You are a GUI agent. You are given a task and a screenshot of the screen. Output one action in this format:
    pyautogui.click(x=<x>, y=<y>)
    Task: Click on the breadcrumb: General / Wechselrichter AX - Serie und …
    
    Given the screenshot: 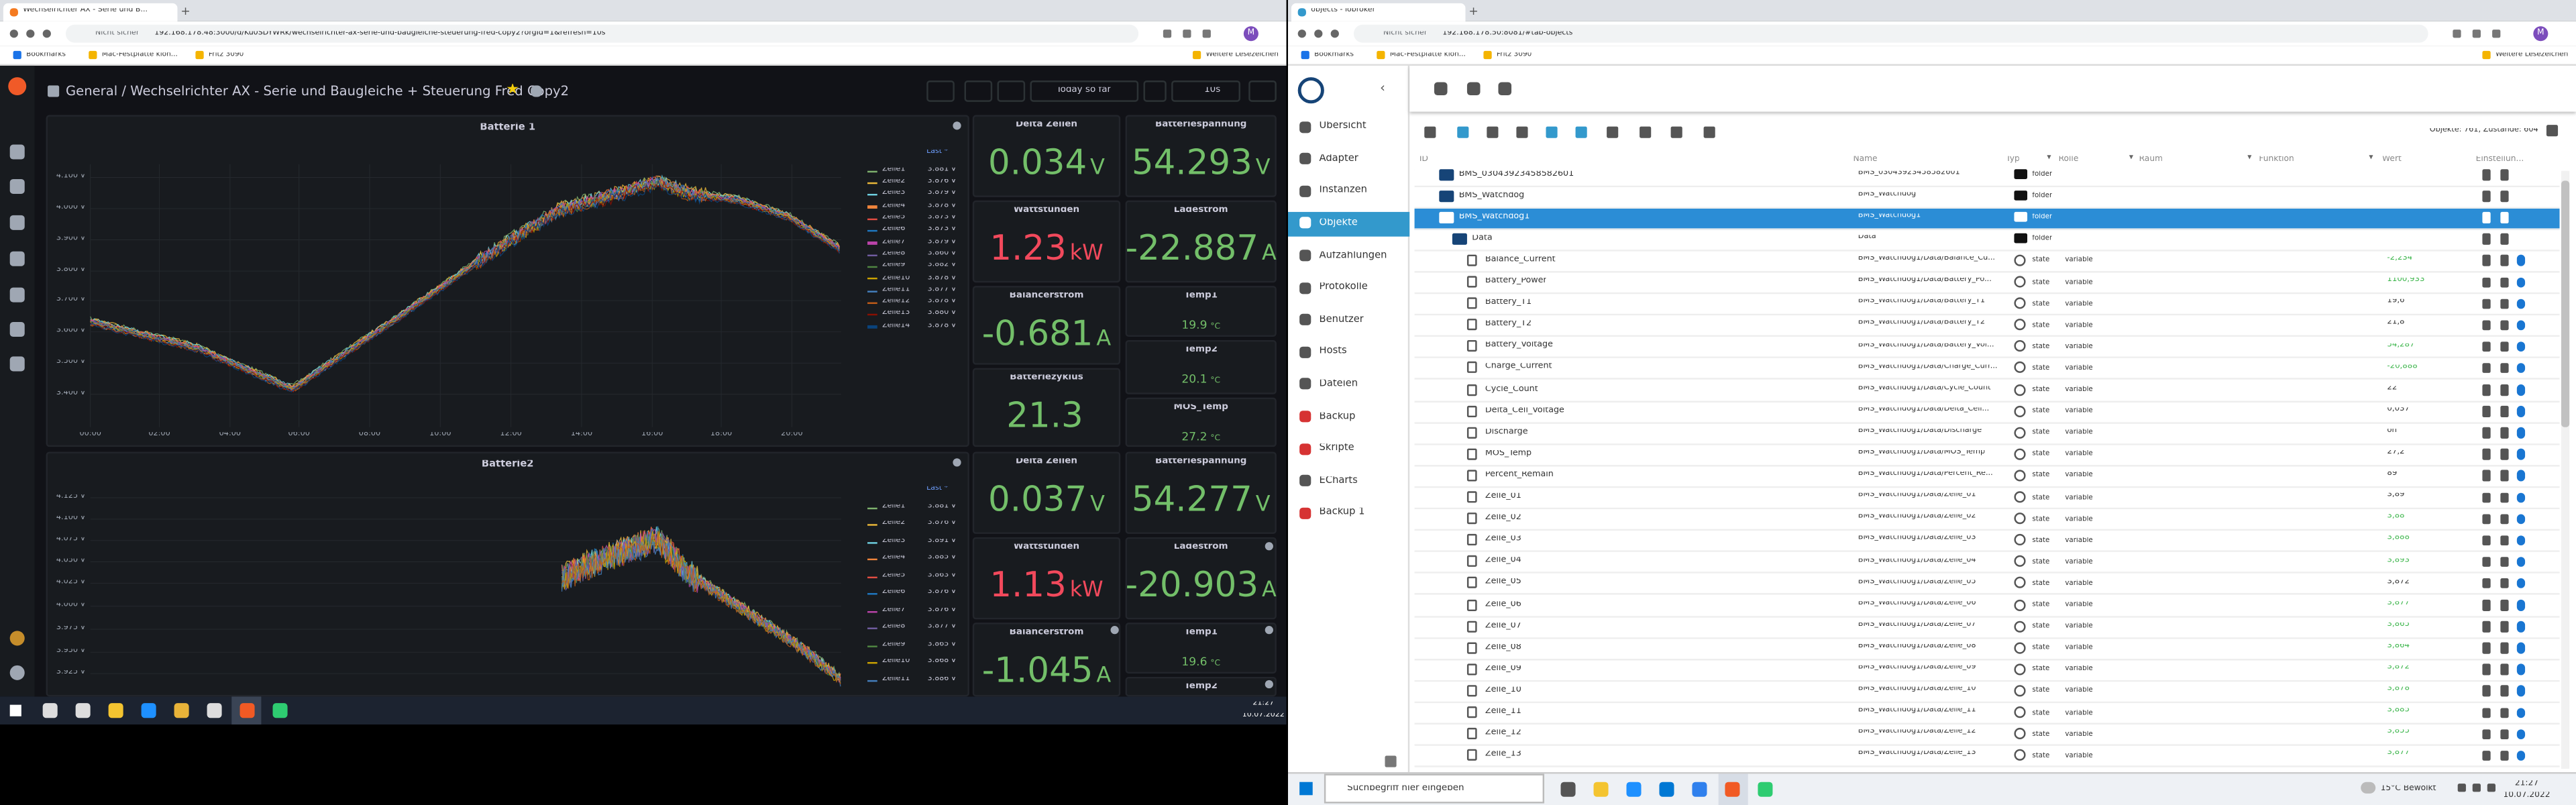 What is the action you would take?
    pyautogui.click(x=317, y=92)
    